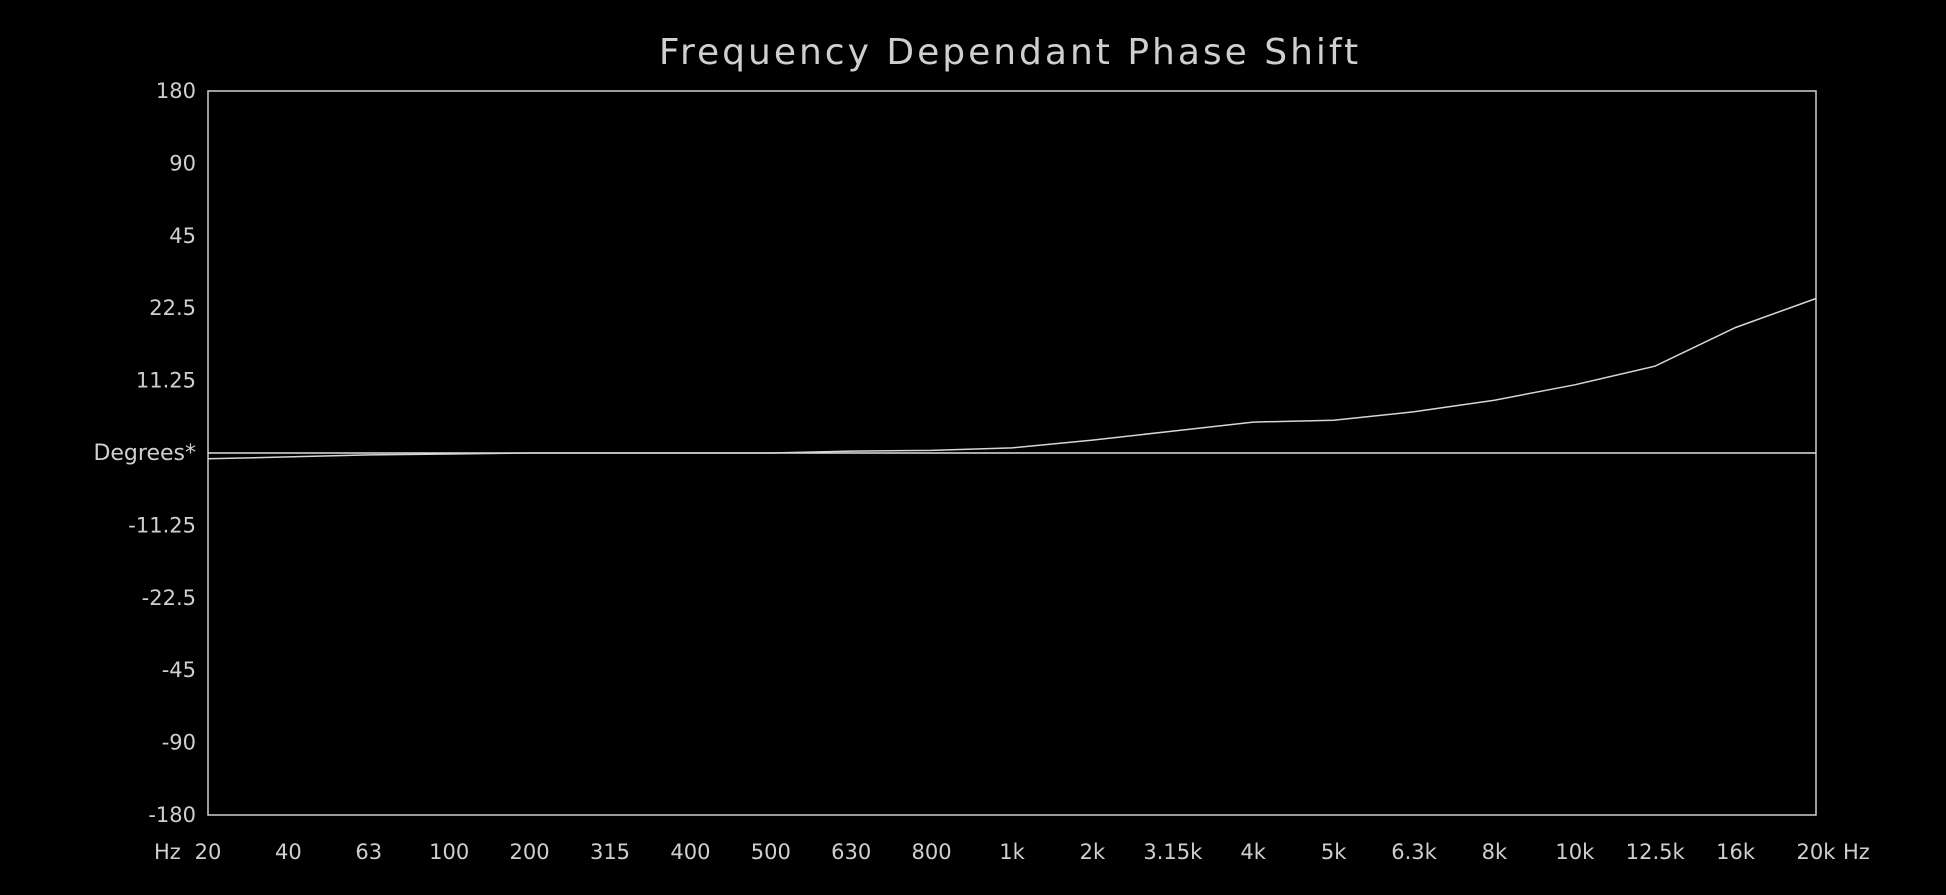 Image resolution: width=1946 pixels, height=895 pixels. Describe the element at coordinates (1736, 852) in the screenshot. I see `x-tick-label: 16k` at that location.